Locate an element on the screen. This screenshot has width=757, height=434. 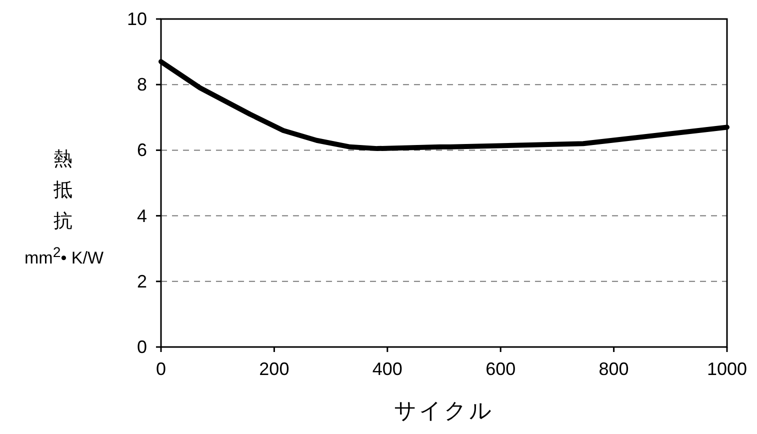
y-tick-label: 10 is located at coordinates (136, 19).